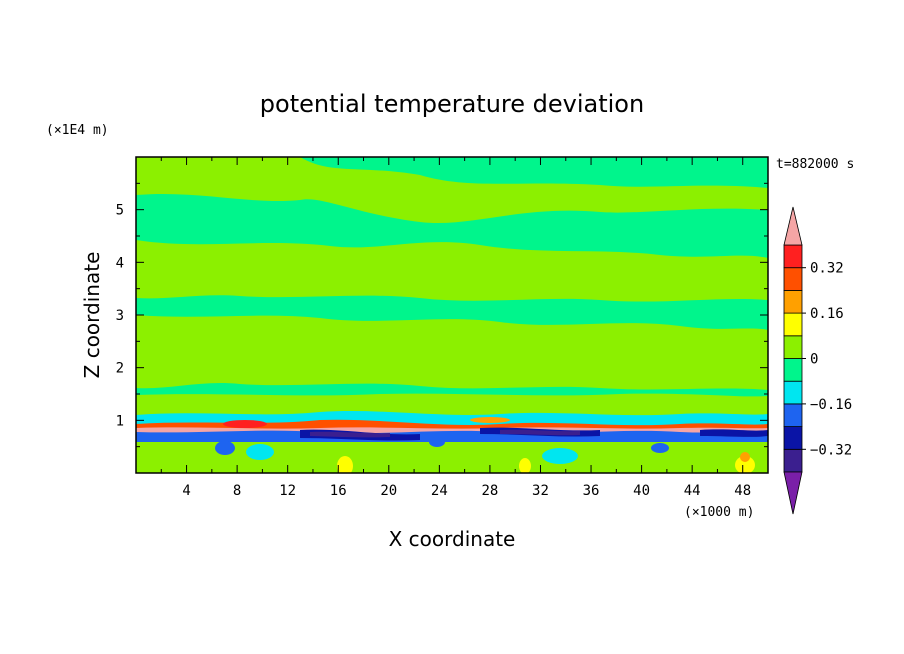  Describe the element at coordinates (831, 450) in the screenshot. I see `colorbar-label: −0.32` at that location.